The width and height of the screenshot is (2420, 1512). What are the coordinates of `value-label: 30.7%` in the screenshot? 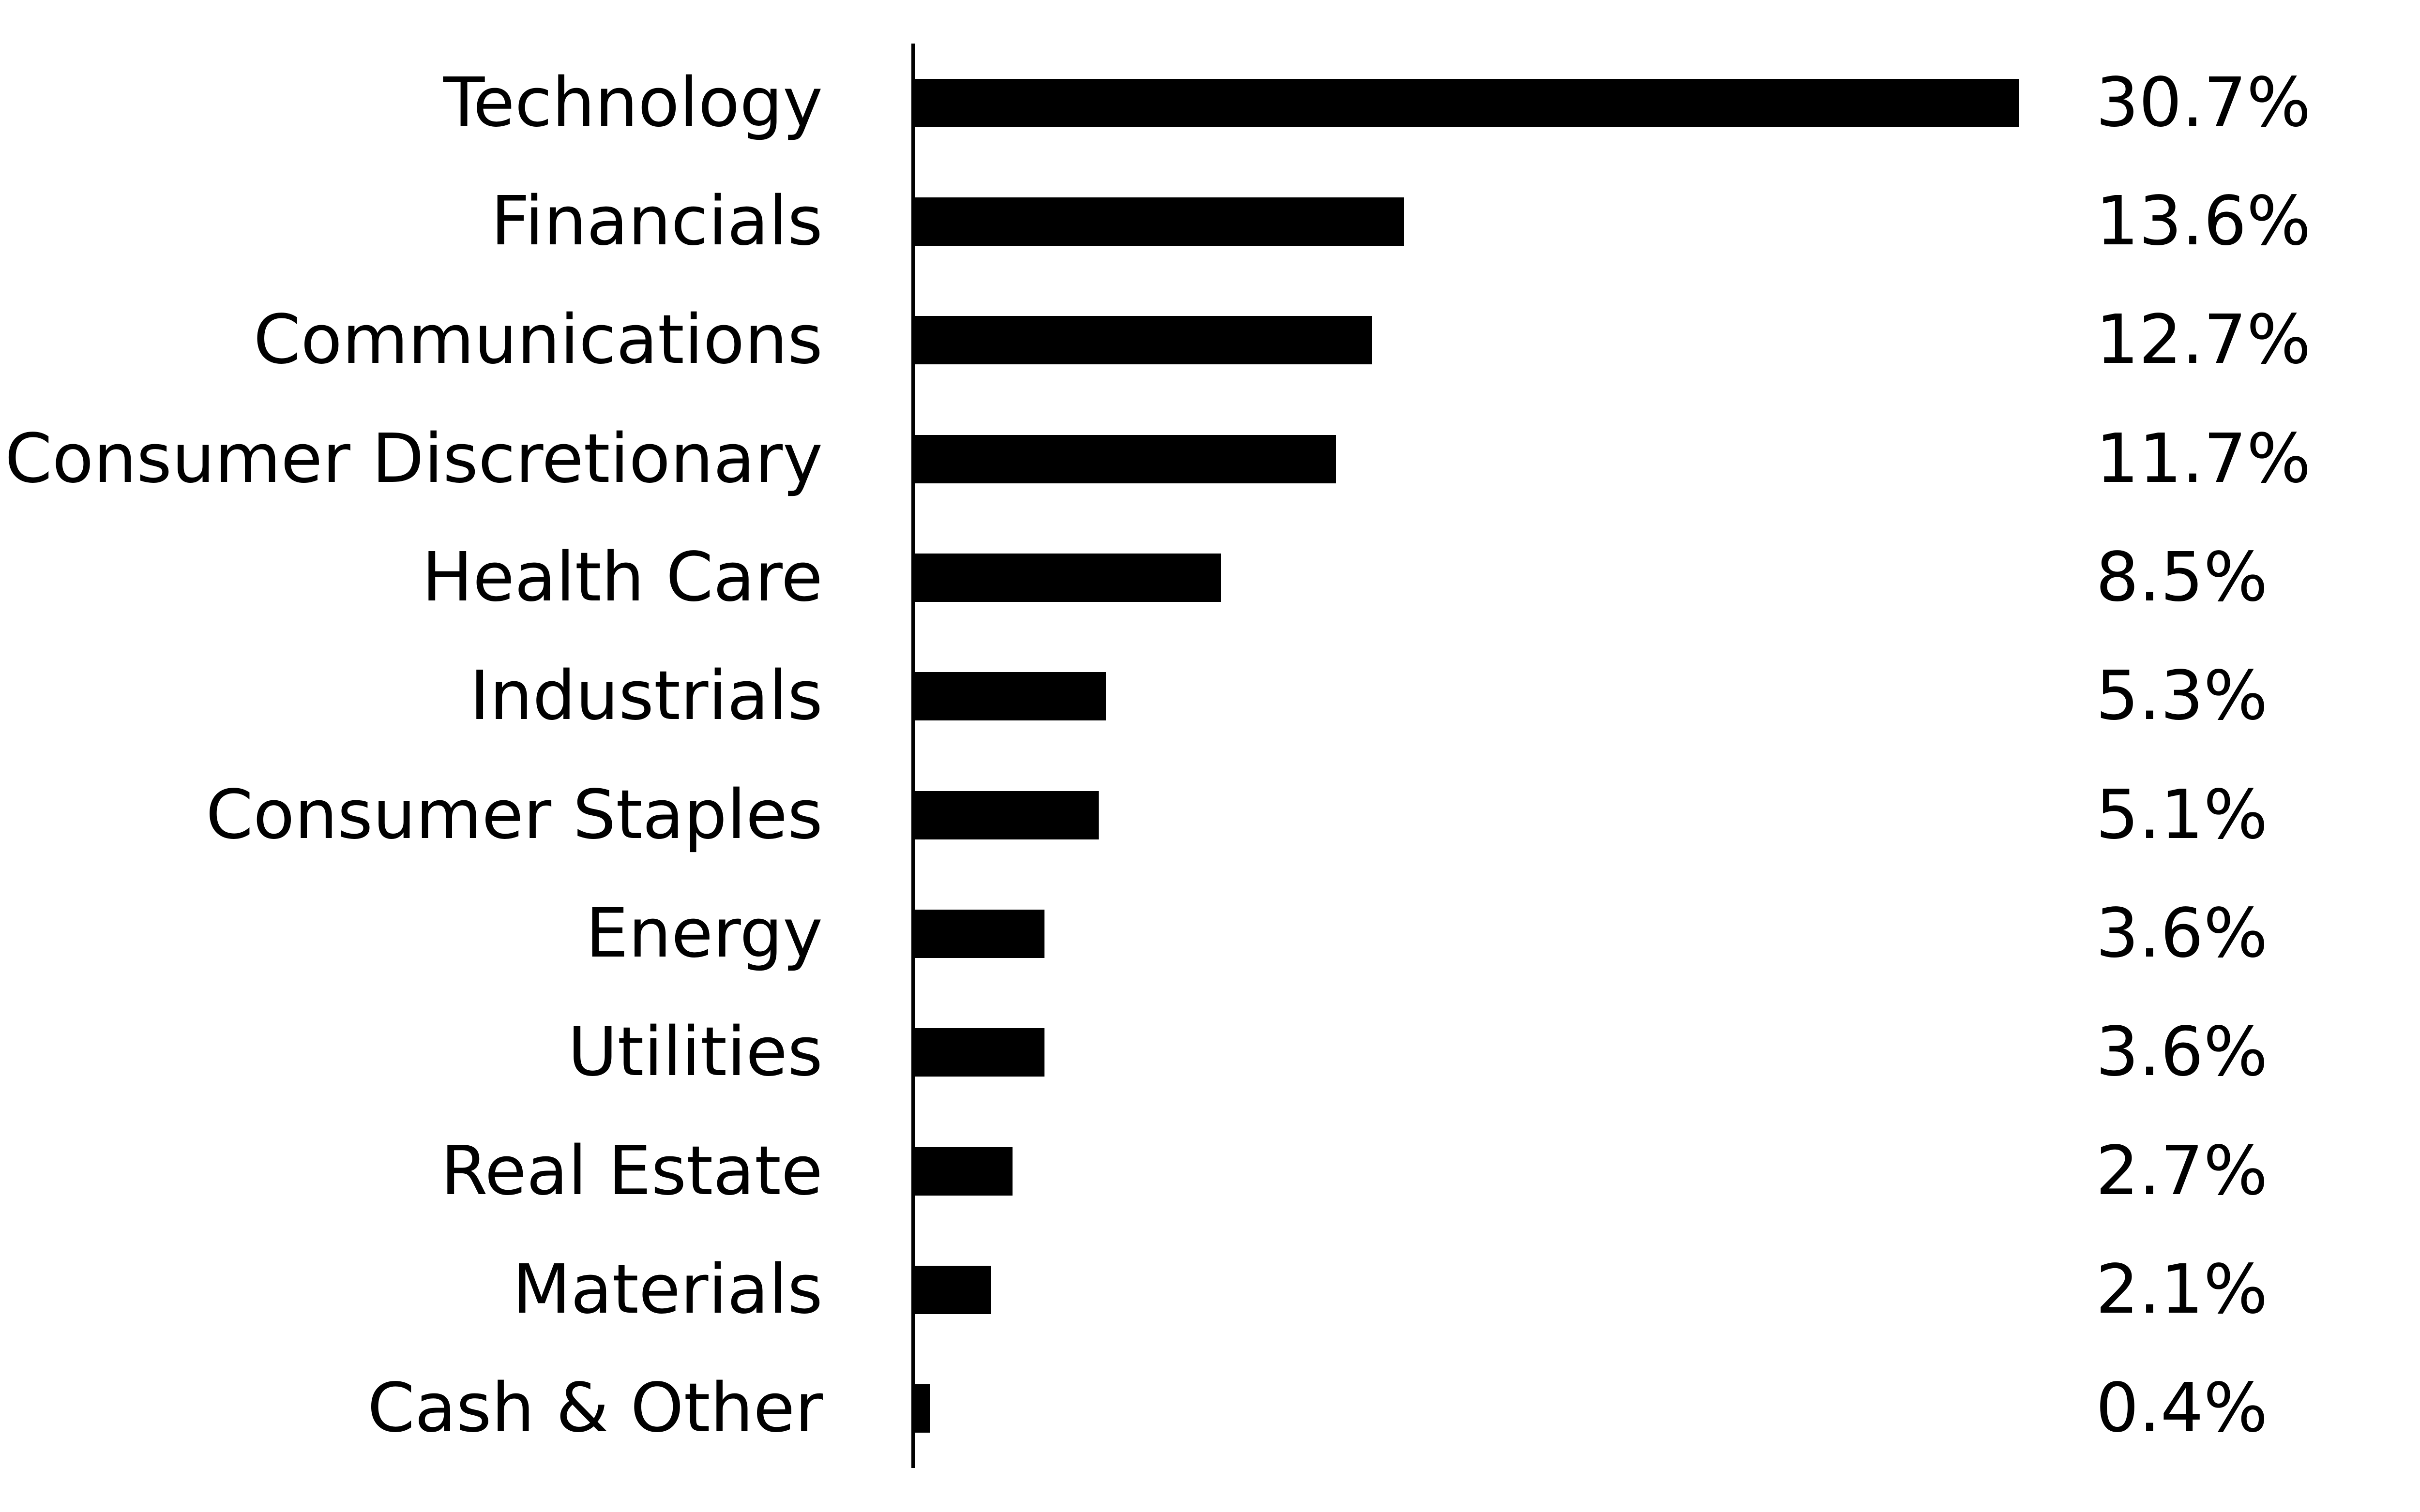 It's located at (2203, 102).